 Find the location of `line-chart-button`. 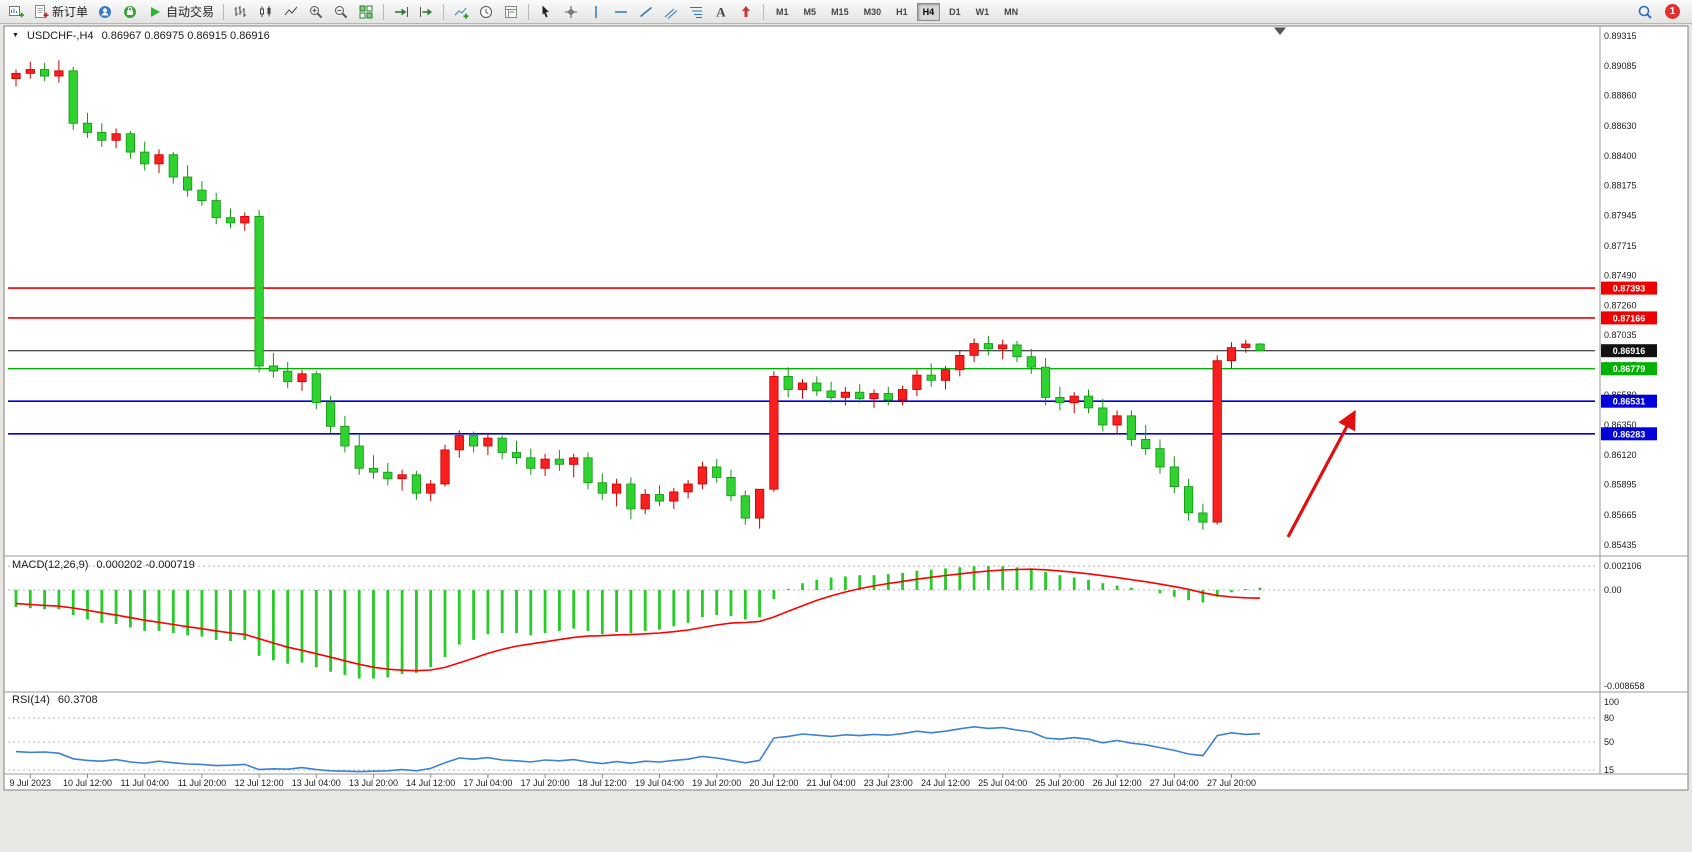

line-chart-button is located at coordinates (291, 12).